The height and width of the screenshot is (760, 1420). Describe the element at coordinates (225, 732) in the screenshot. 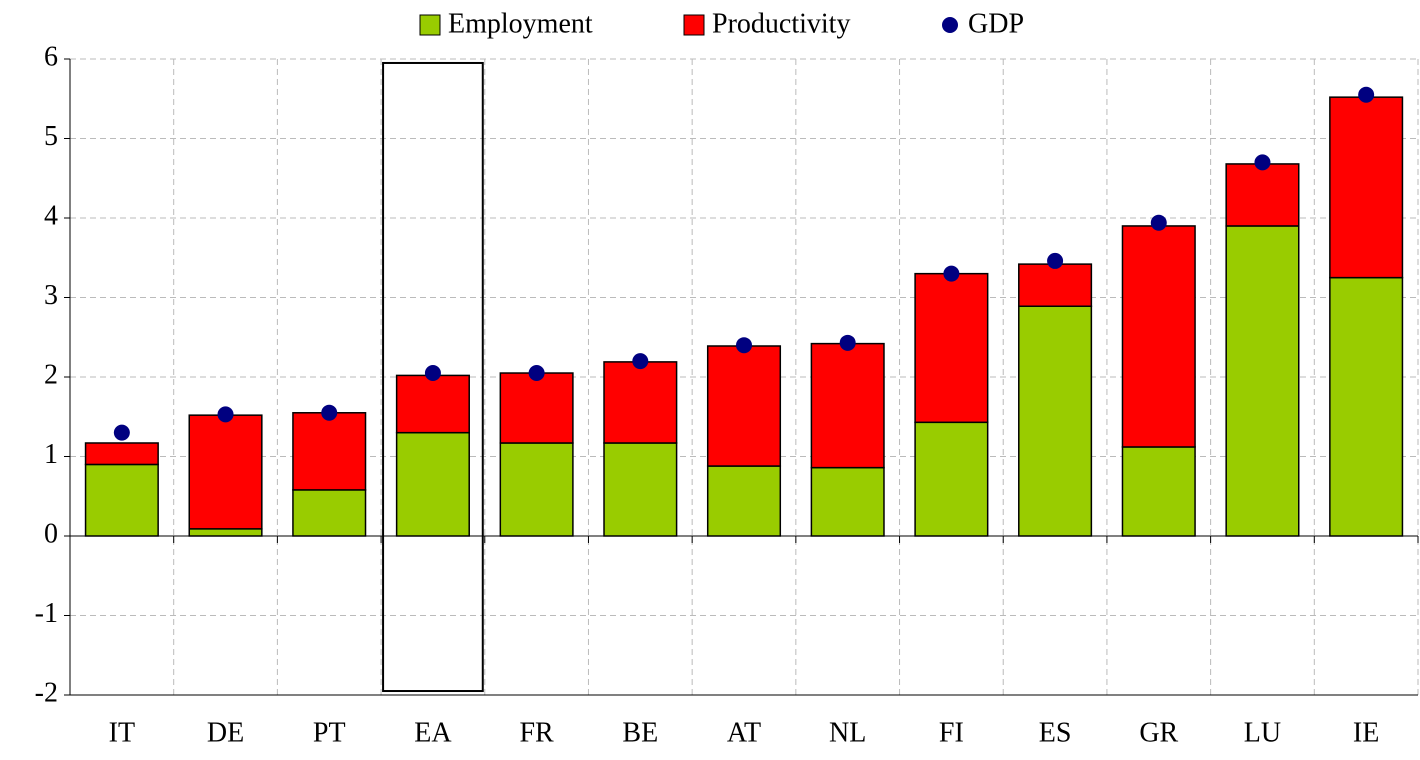

I see `x-tick-label: DE` at that location.